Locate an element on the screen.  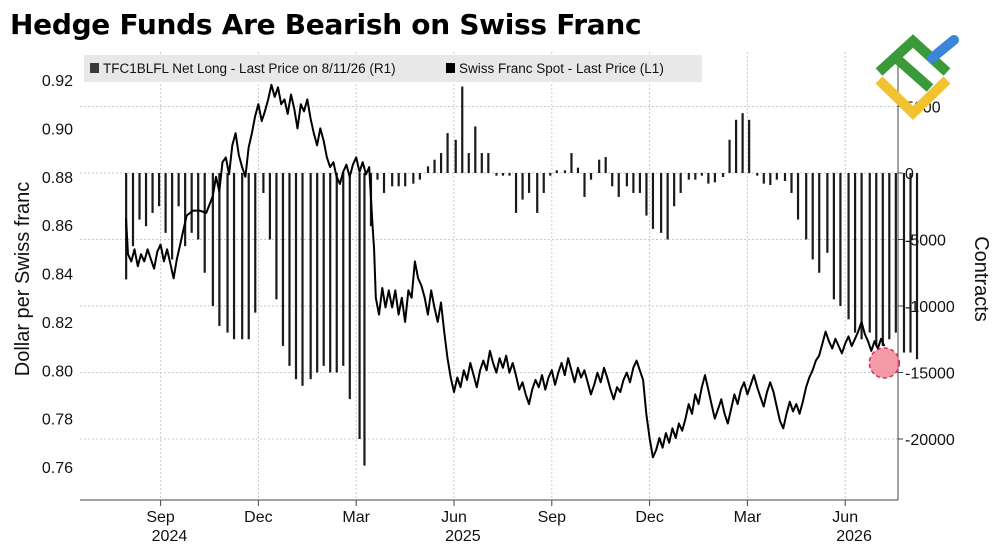
highlight-circle-group is located at coordinates (884, 363).